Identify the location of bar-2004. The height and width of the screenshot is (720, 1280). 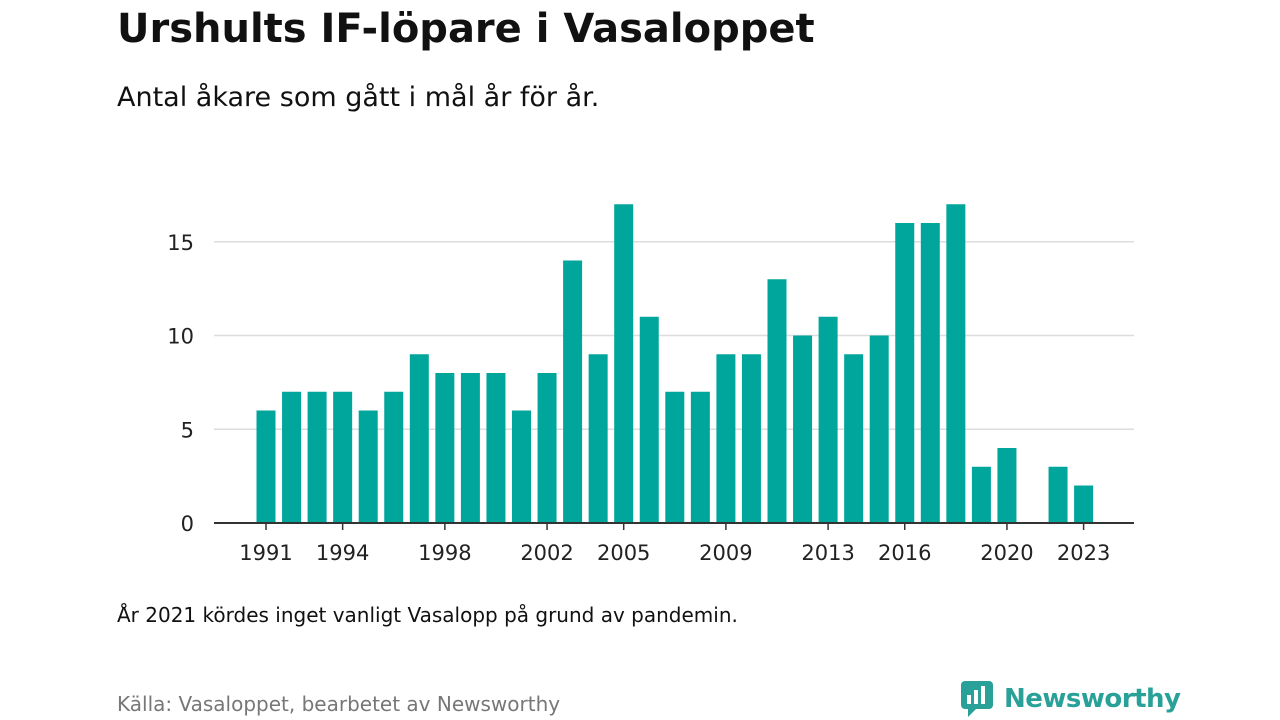
(598, 438).